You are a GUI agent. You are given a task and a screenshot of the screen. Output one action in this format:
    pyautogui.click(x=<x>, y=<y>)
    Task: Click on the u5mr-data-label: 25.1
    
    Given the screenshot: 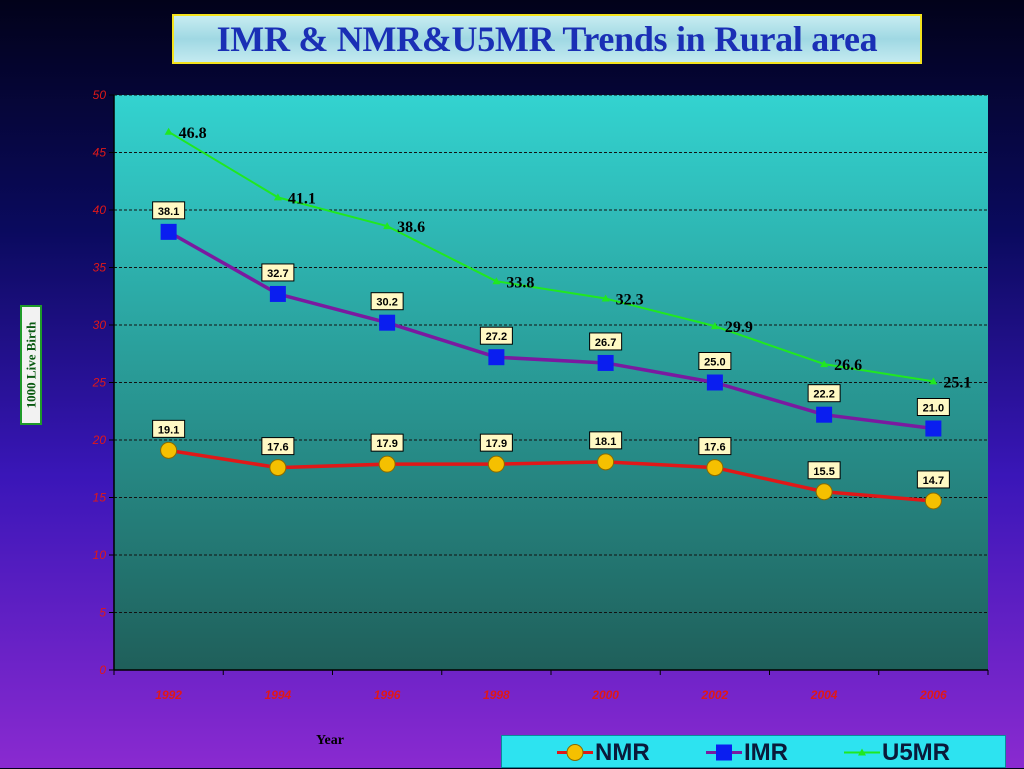 What is the action you would take?
    pyautogui.click(x=957, y=382)
    